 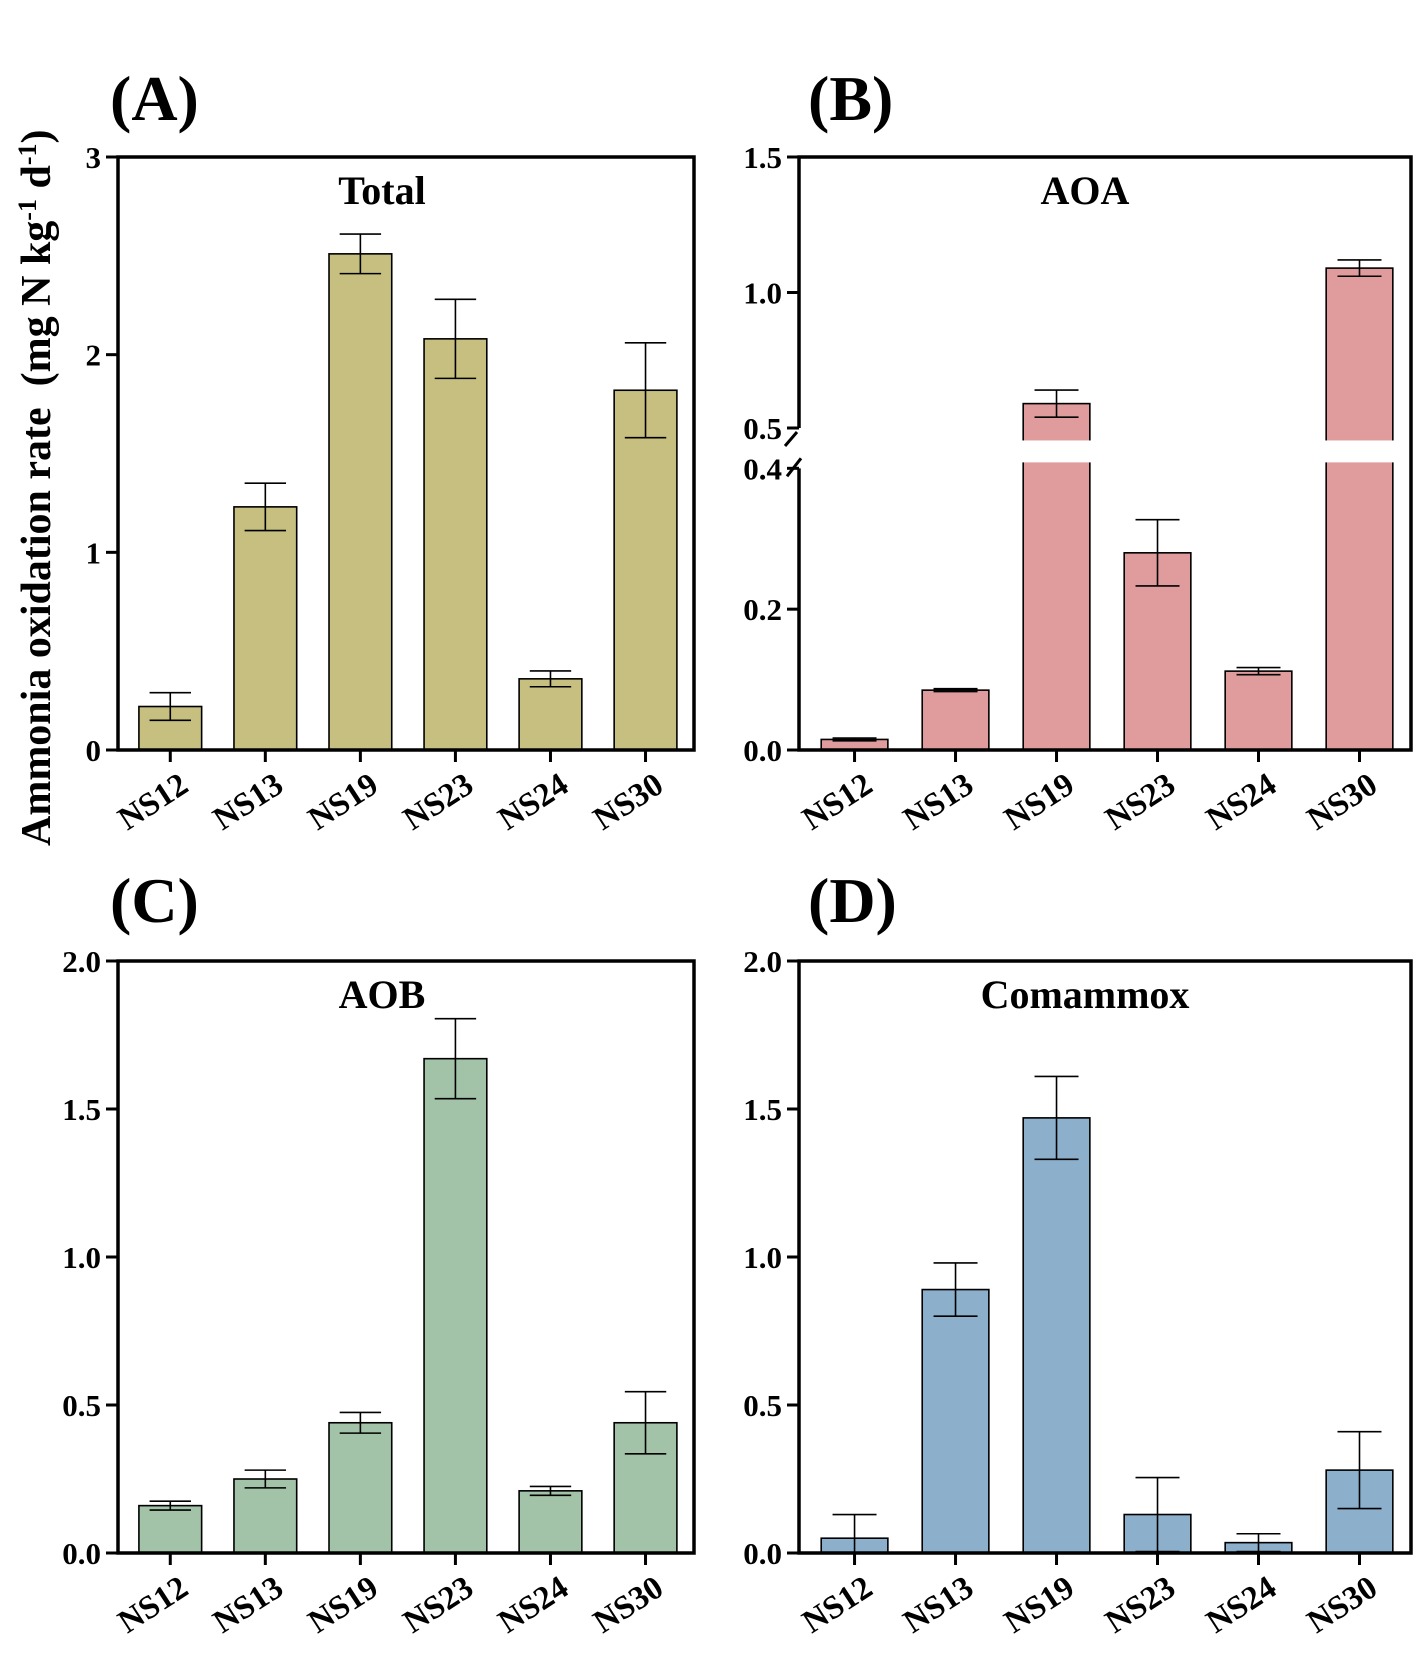 I want to click on panel-title: Comammox, so click(x=1085, y=994).